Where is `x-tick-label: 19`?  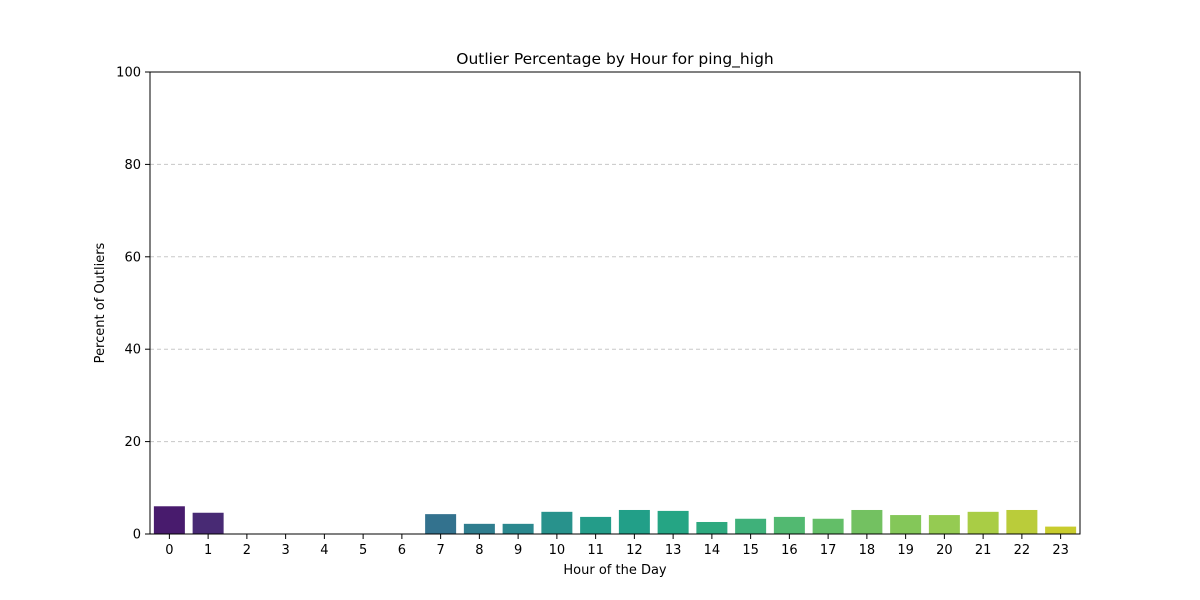
x-tick-label: 19 is located at coordinates (905, 550).